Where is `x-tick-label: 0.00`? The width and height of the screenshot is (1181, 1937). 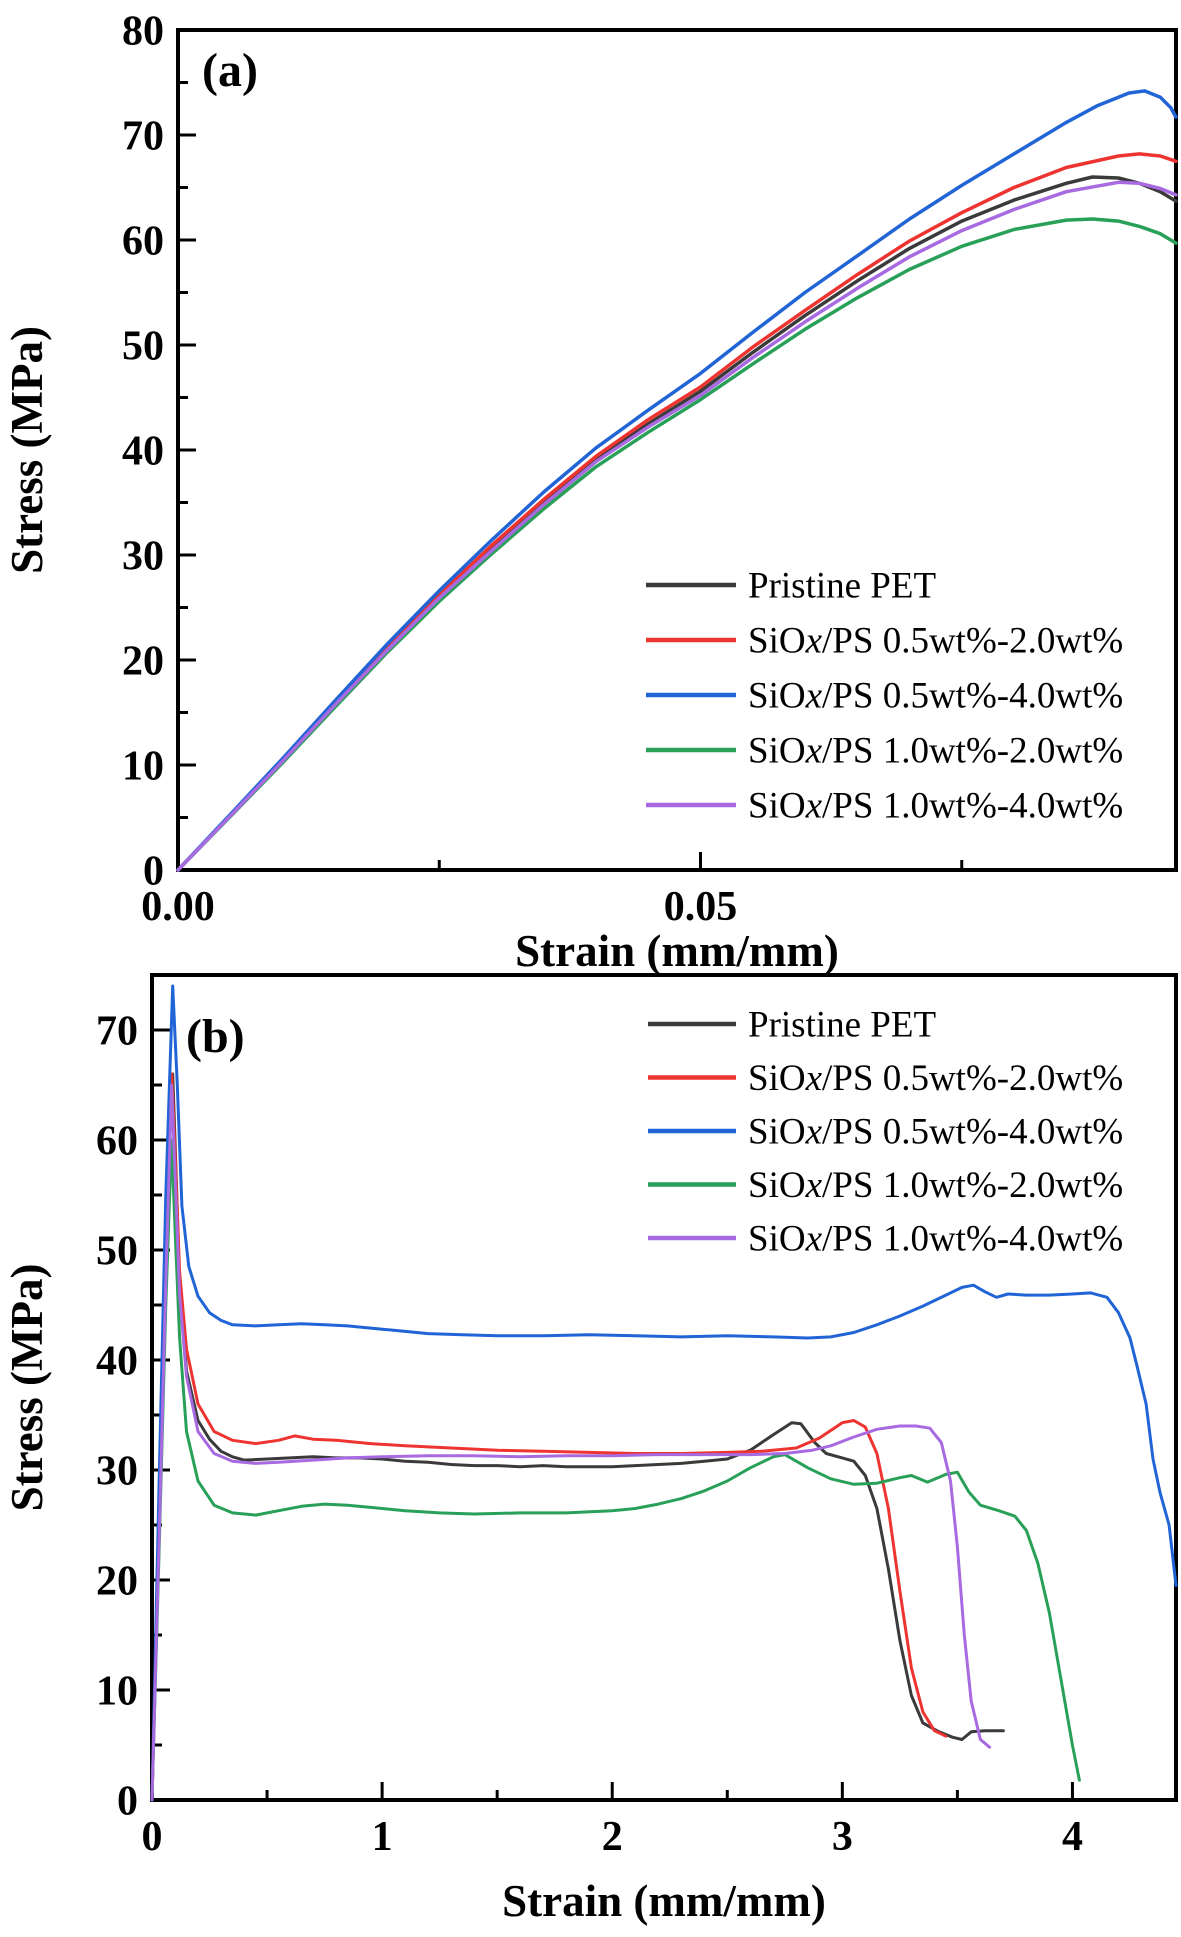 x-tick-label: 0.00 is located at coordinates (178, 907).